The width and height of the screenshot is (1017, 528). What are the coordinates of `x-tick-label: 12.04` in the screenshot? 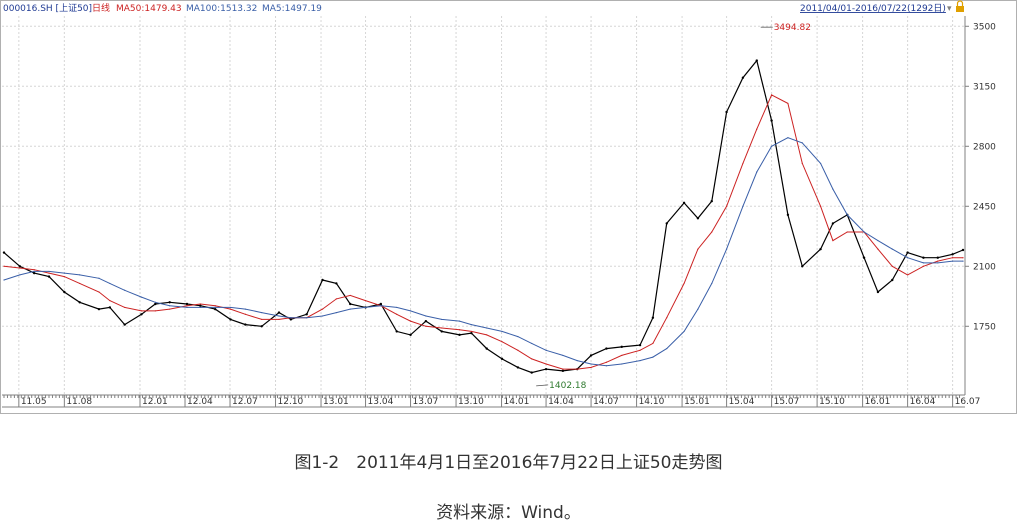 It's located at (200, 402).